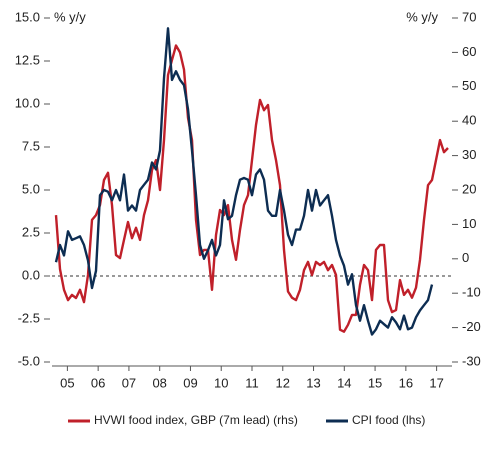 This screenshot has width=500, height=453. Describe the element at coordinates (283, 382) in the screenshot. I see `x-tick-label: 12` at that location.